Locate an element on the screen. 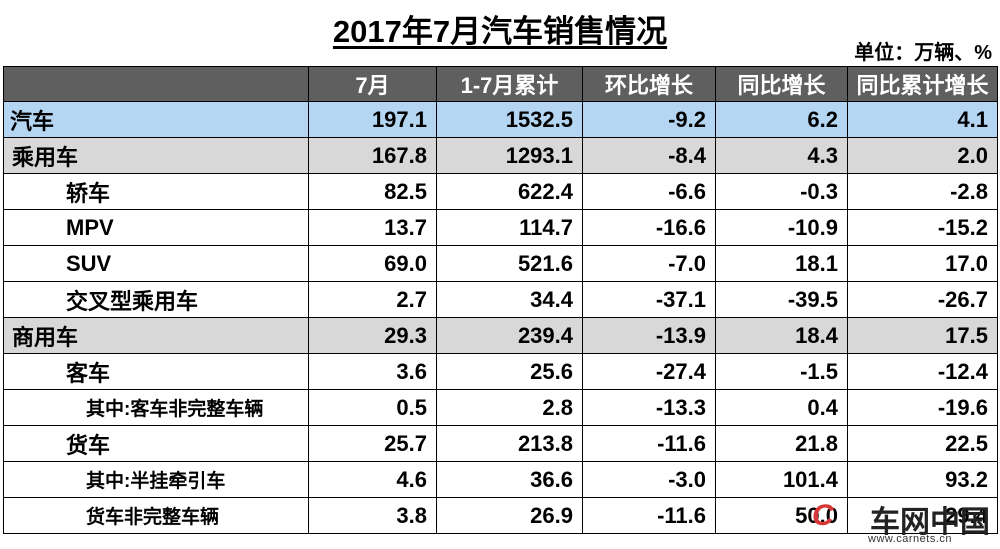 This screenshot has width=1000, height=549. table-row: 商用车 29.3 239.4 -13.9 18.4 17.5 is located at coordinates (500, 335).